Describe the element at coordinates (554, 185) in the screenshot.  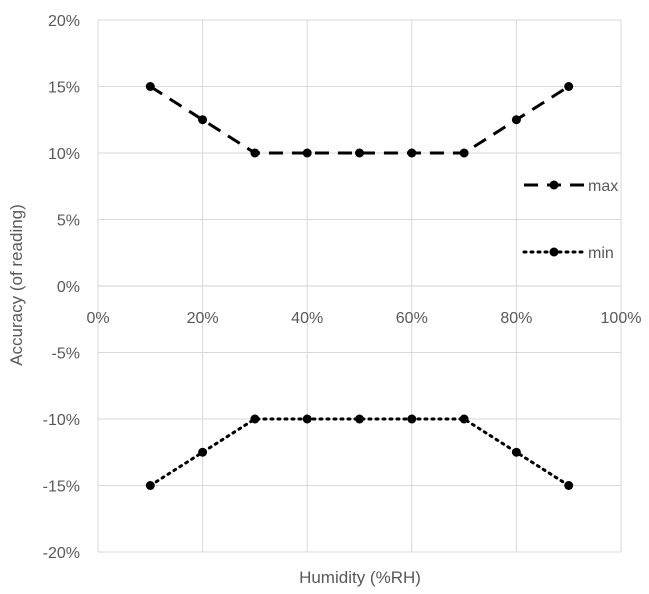
I see `legend-marker-max` at that location.